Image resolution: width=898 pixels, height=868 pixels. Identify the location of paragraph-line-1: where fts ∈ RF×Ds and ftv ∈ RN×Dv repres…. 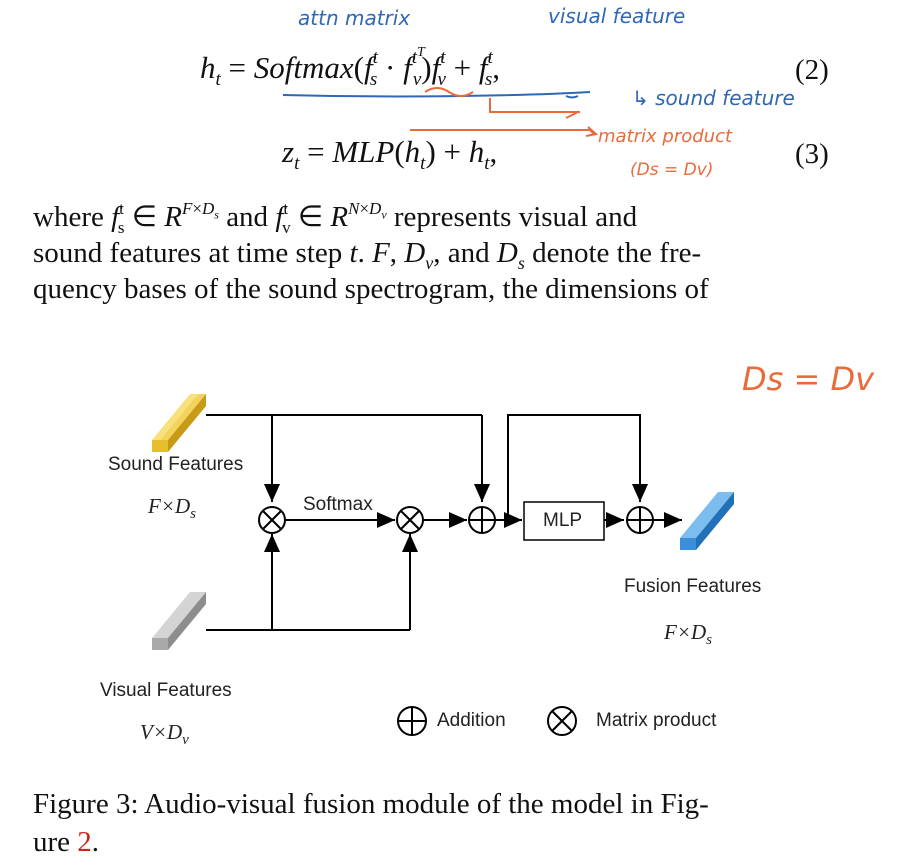
(335, 218).